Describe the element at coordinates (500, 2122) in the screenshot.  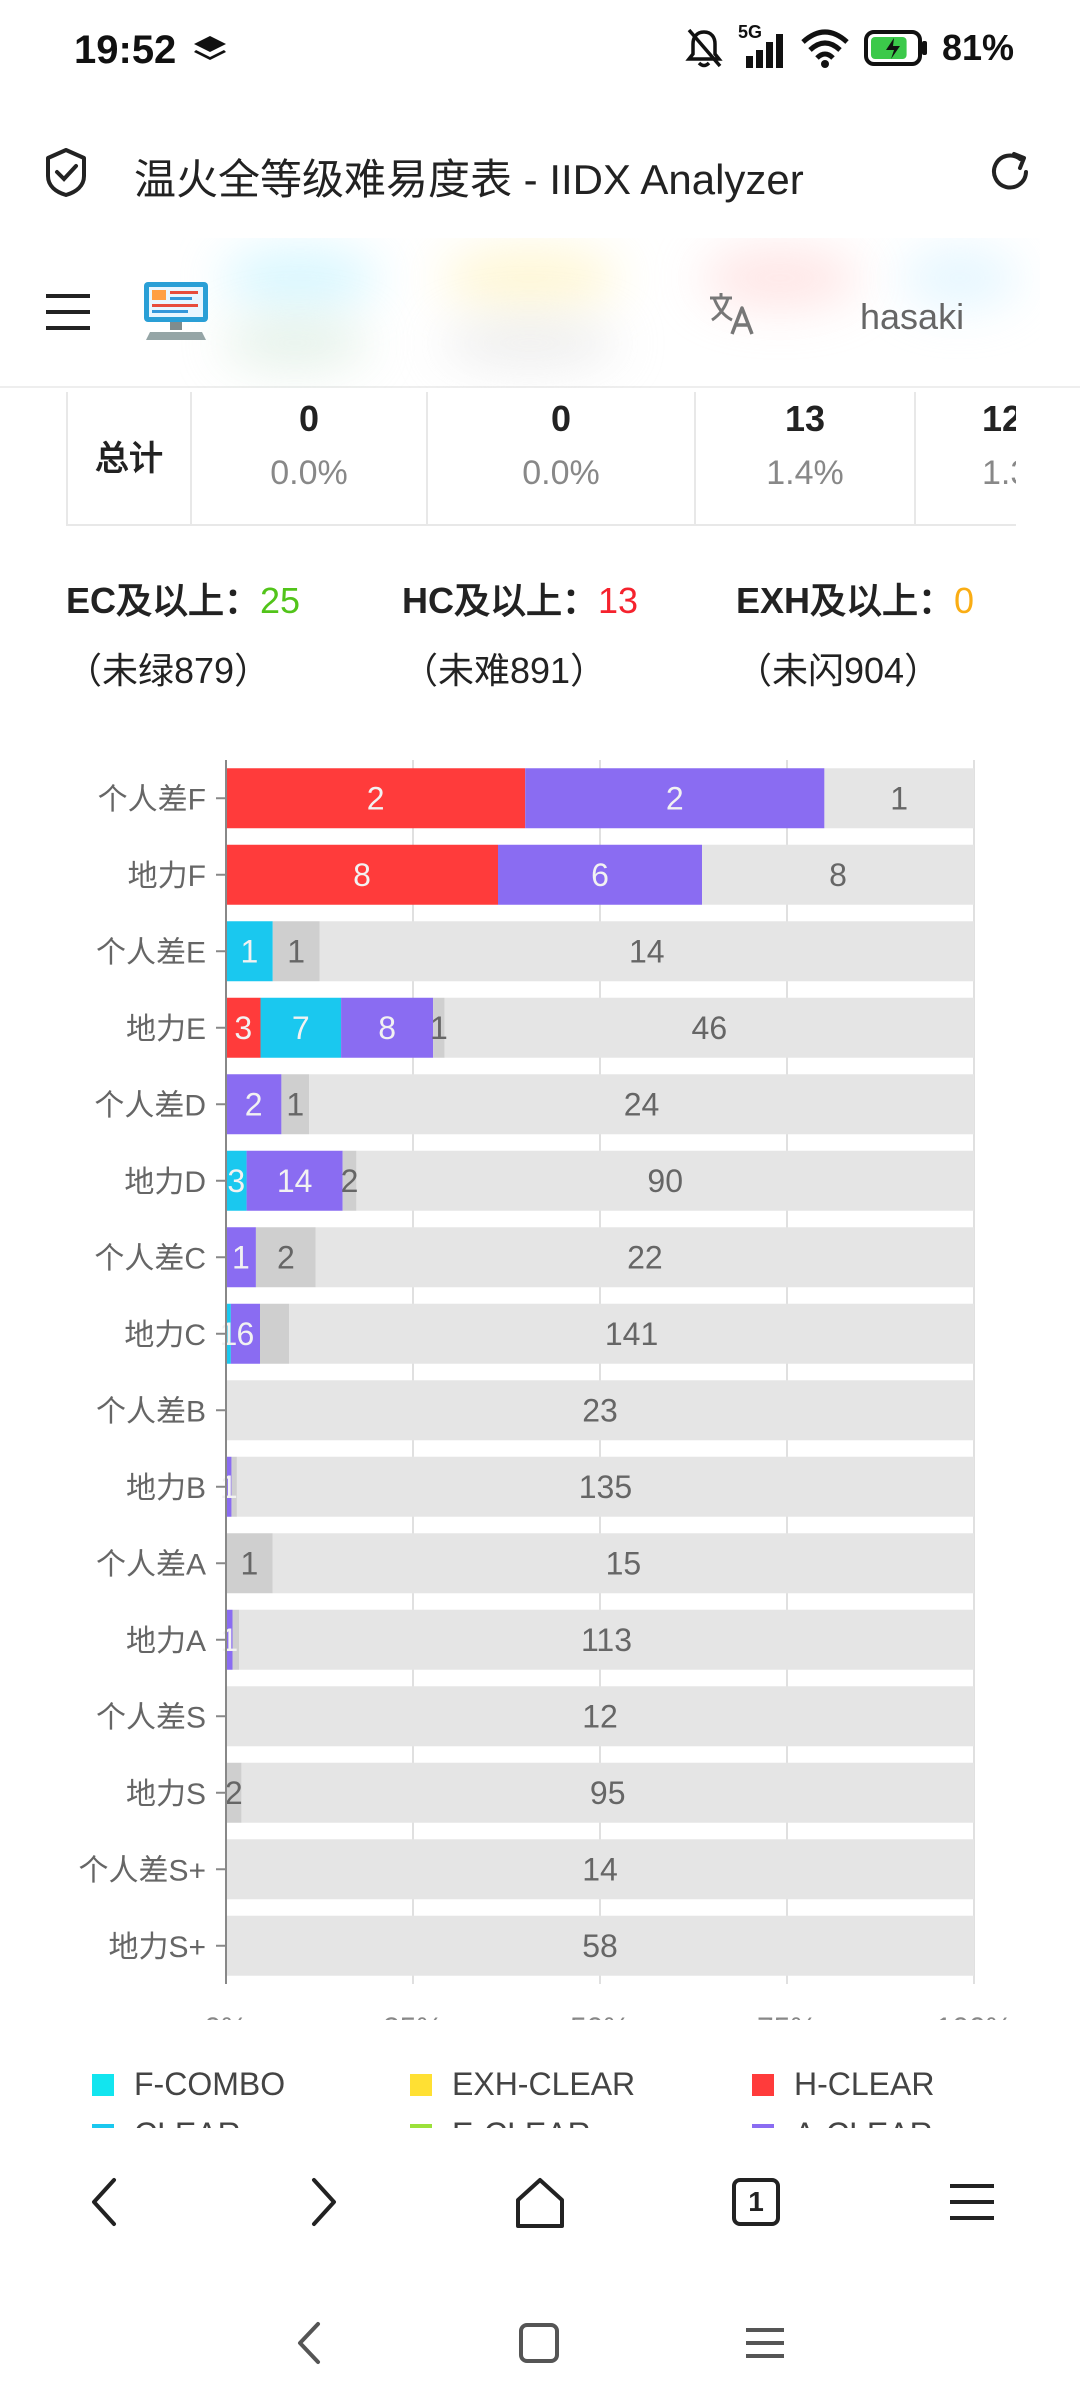
I see `legend-item: E-CLEAR` at that location.